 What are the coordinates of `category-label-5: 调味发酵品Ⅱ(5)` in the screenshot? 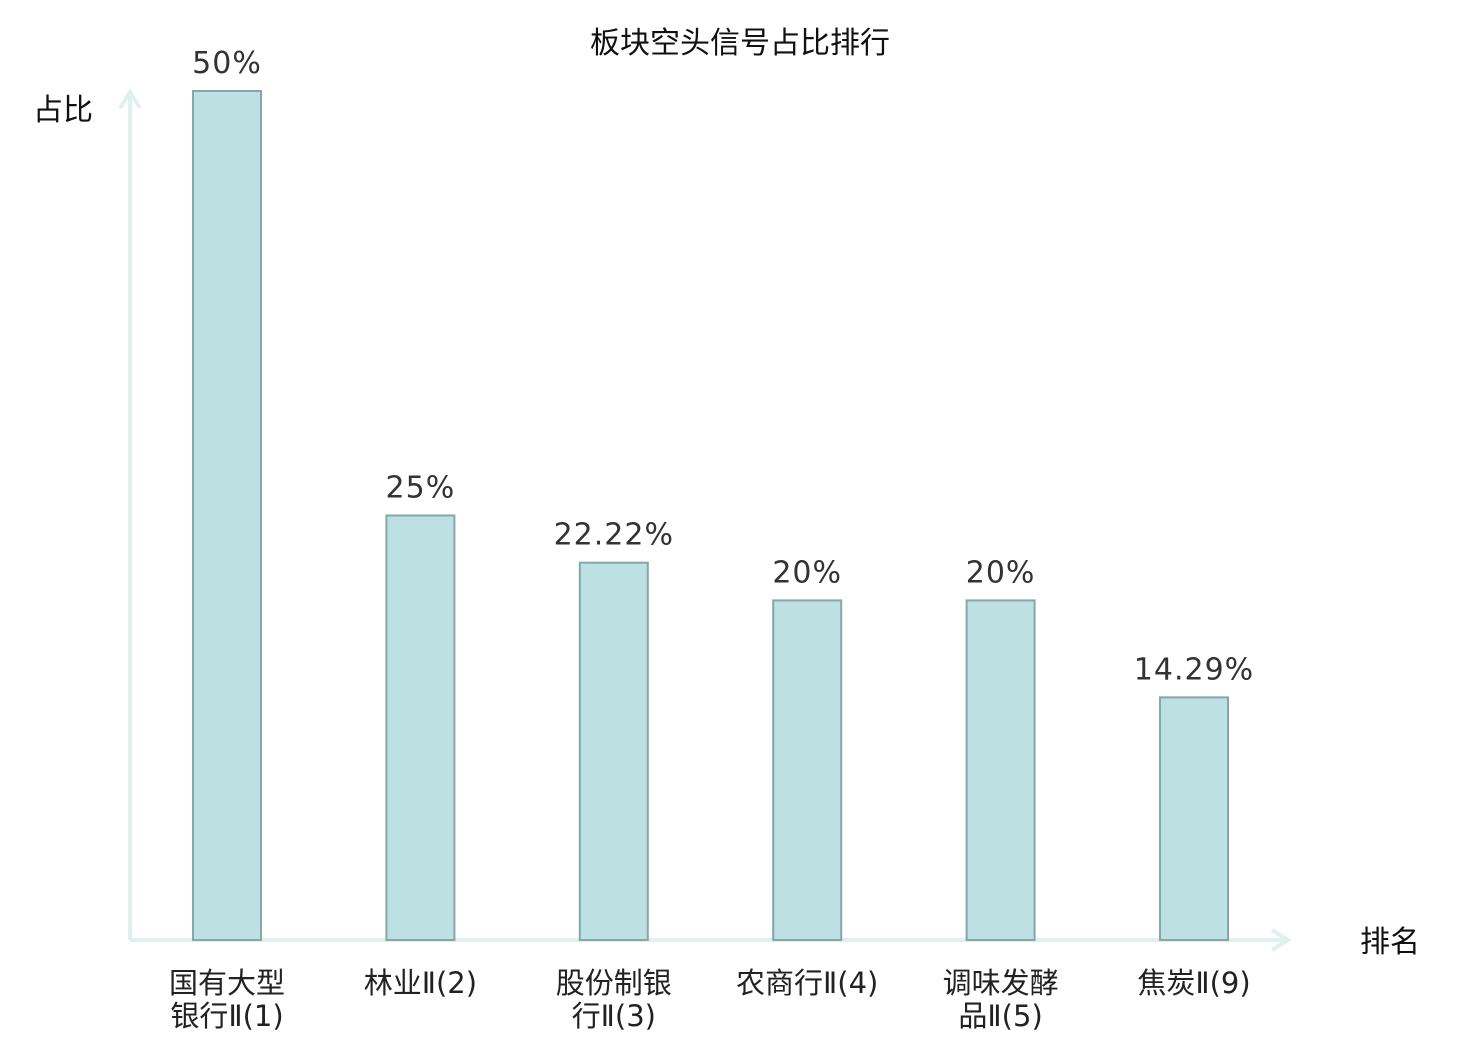 It's located at (1001, 999).